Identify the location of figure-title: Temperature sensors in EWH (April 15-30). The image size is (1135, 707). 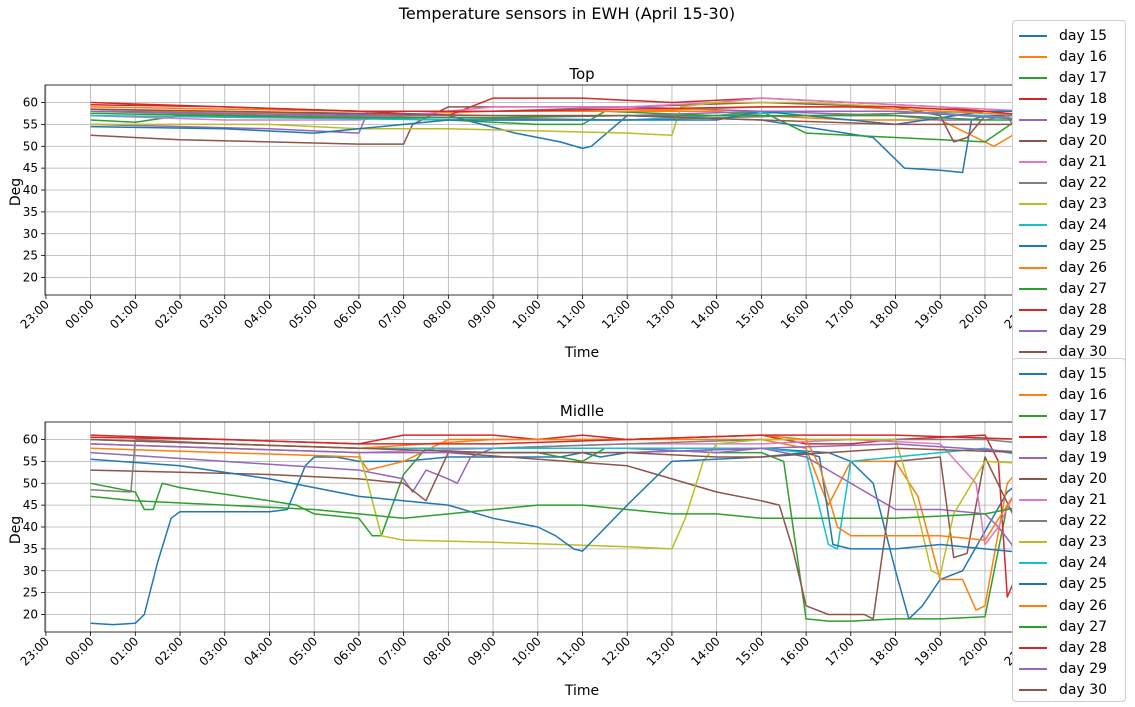
(566, 13).